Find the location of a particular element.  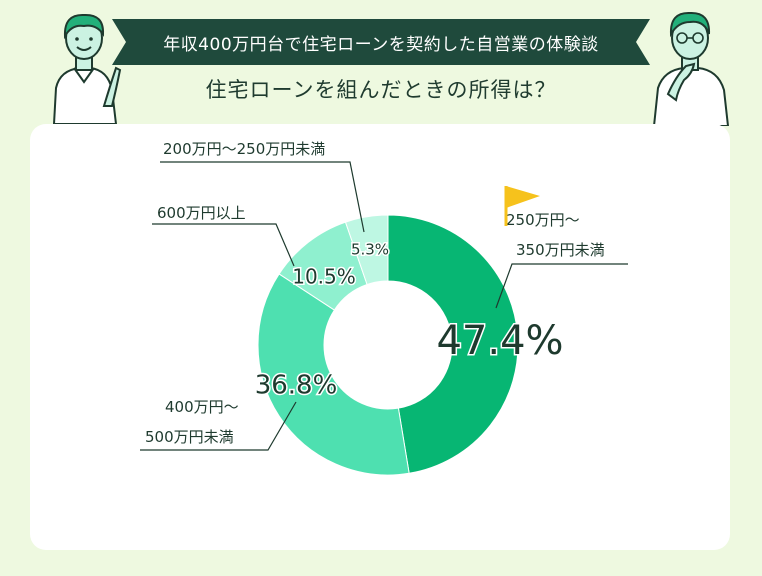

slice-label: 350万円未満 is located at coordinates (560, 250).